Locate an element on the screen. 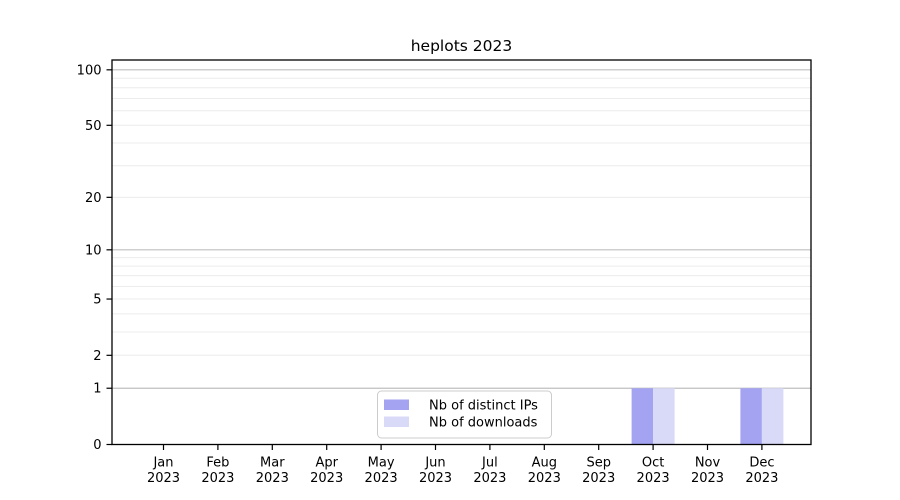  x-tick-label-year-dec: 2023 is located at coordinates (761, 478).